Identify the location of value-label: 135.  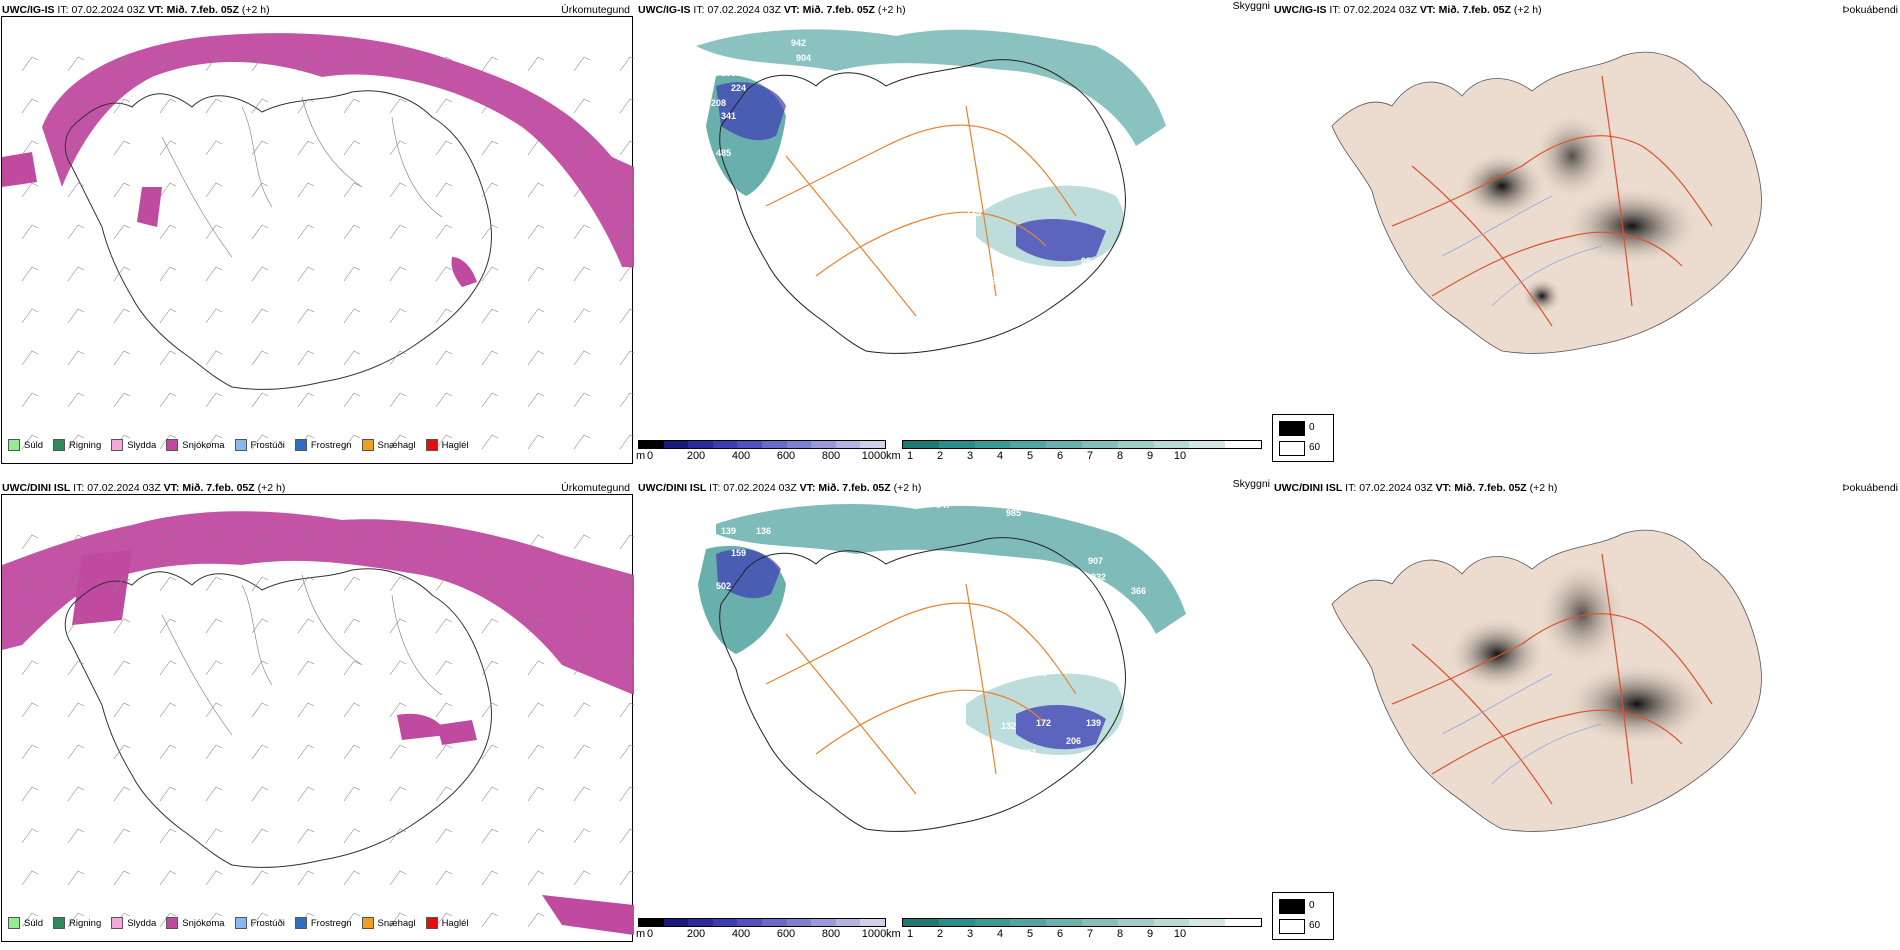
(973, 213).